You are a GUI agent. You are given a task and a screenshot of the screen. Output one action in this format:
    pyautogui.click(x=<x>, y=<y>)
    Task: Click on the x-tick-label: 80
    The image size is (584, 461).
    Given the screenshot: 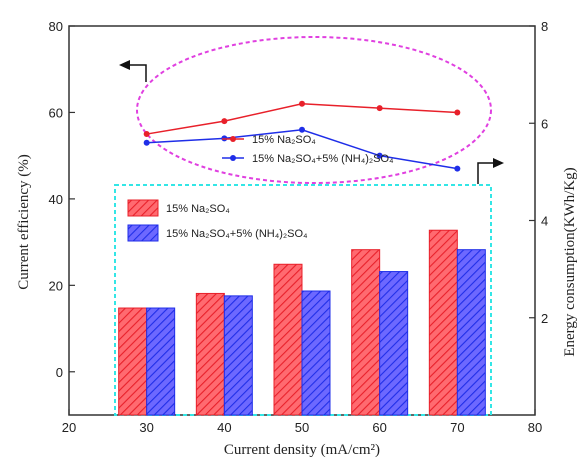 What is the action you would take?
    pyautogui.click(x=535, y=427)
    